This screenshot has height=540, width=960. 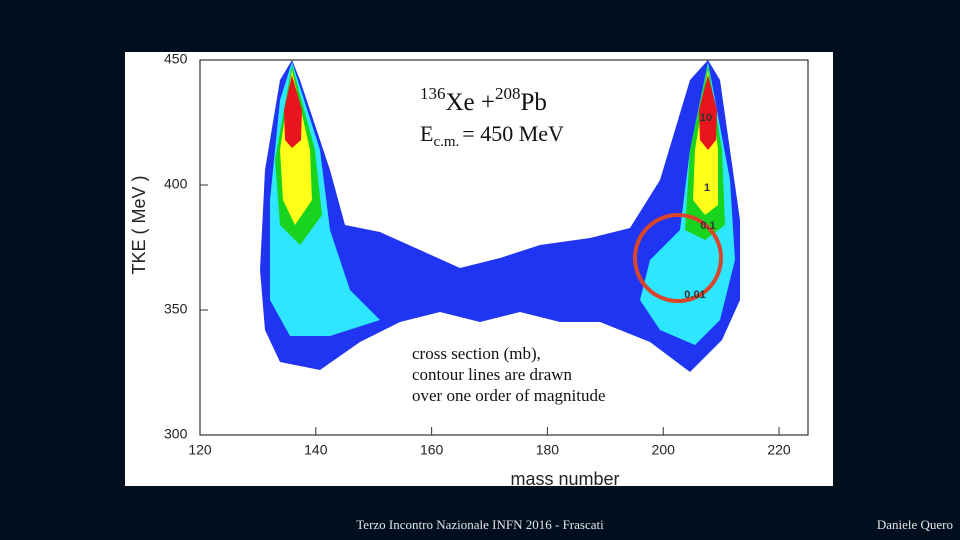 I want to click on x-tick-label: 180, so click(x=548, y=450).